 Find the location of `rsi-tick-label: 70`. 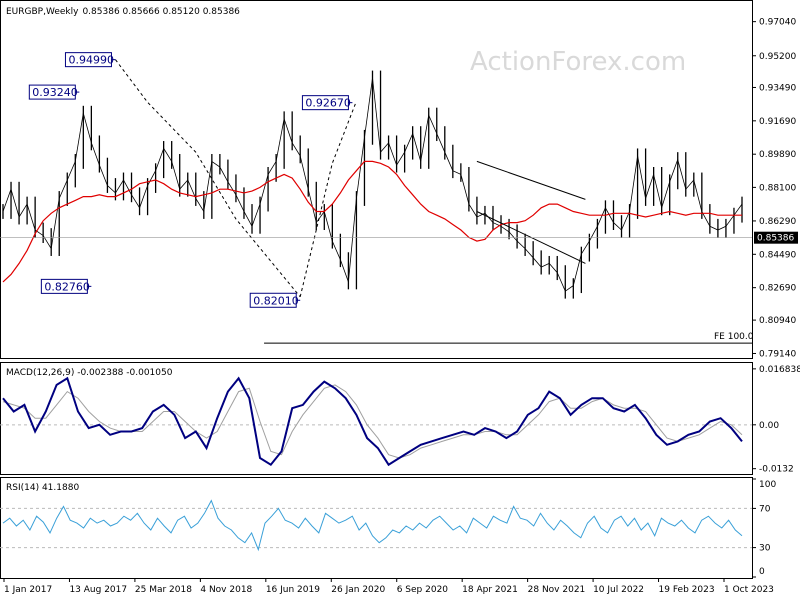

rsi-tick-label: 70 is located at coordinates (765, 509).